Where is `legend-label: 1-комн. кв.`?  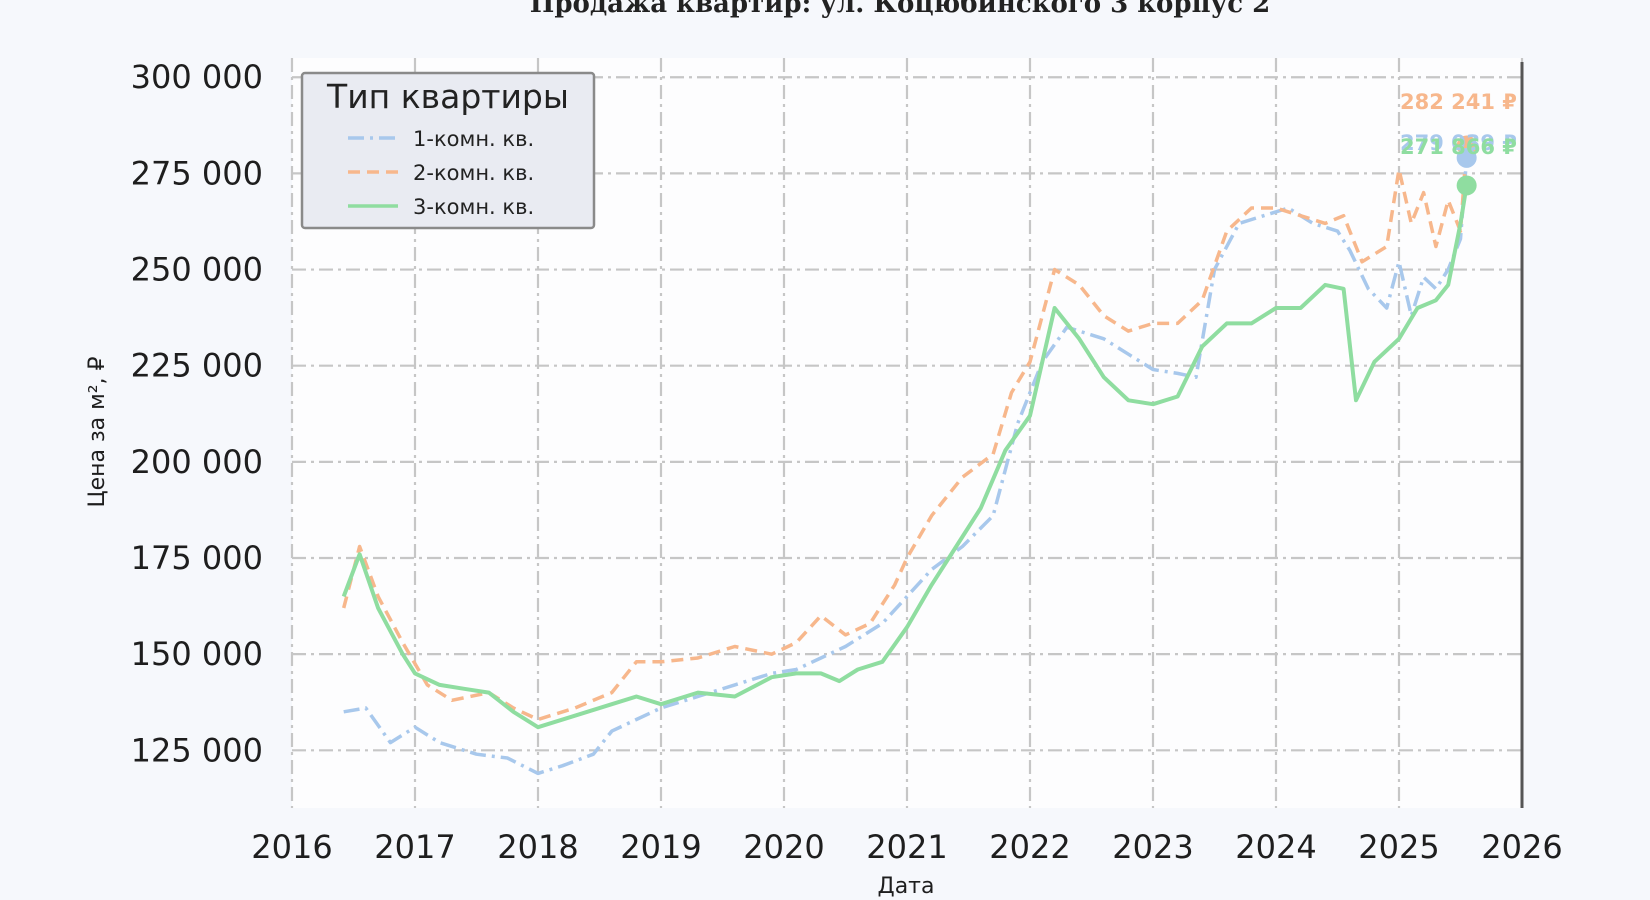
legend-label: 1-комн. кв. is located at coordinates (473, 139).